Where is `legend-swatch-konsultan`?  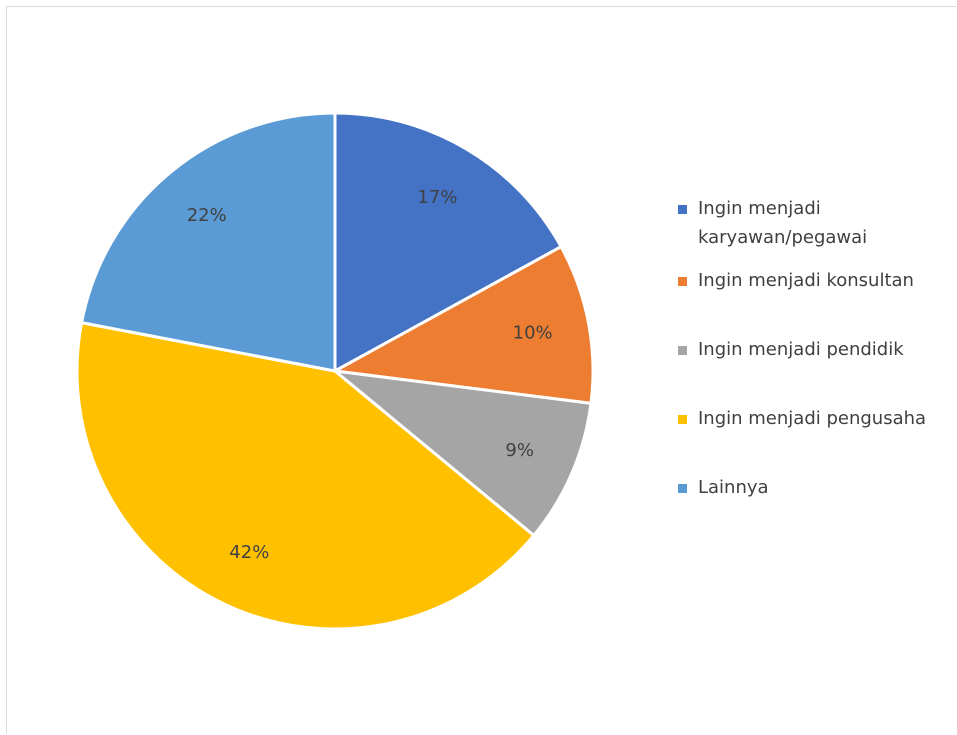 legend-swatch-konsultan is located at coordinates (682, 281).